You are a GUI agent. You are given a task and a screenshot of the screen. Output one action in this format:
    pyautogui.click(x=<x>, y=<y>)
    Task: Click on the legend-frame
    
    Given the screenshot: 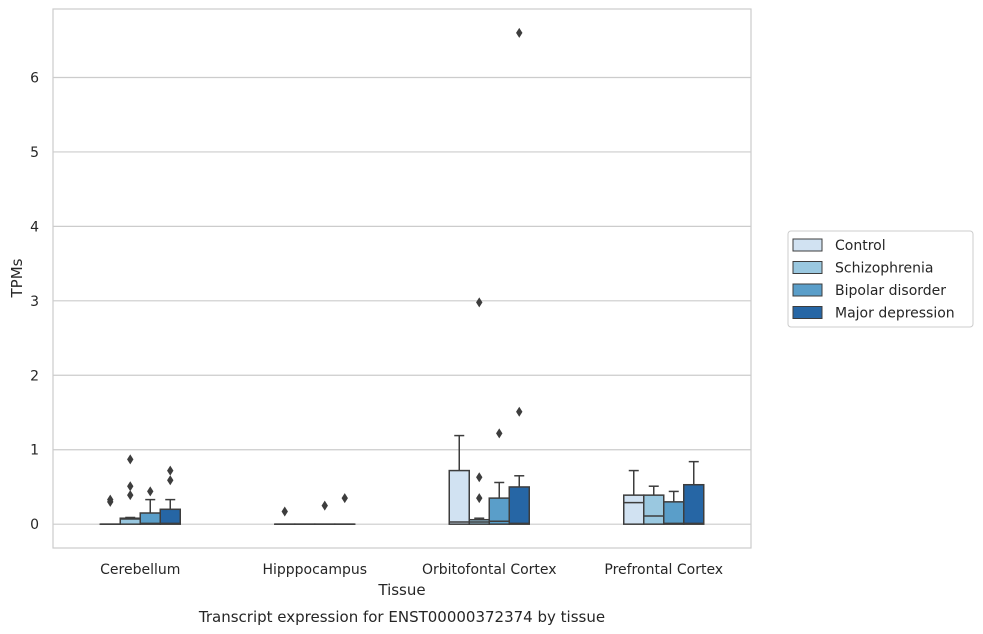 What is the action you would take?
    pyautogui.click(x=880, y=279)
    